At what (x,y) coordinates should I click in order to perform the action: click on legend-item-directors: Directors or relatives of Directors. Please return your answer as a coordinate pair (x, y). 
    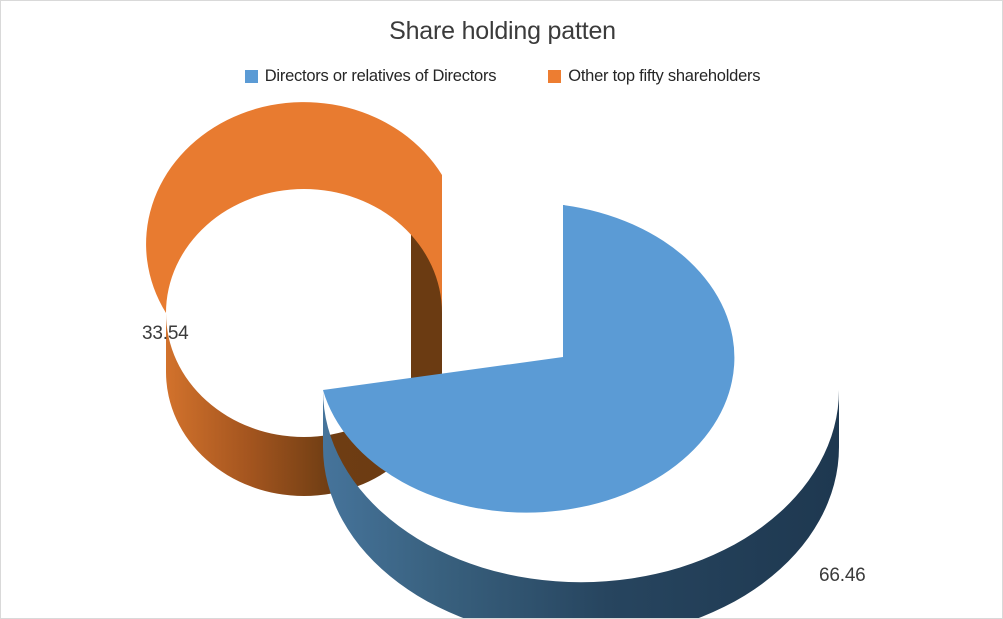
    Looking at the image, I should click on (370, 76).